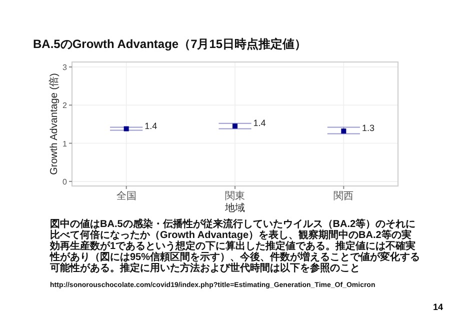 Image resolution: width=453 pixels, height=320 pixels. What do you see at coordinates (170, 44) in the screenshot?
I see `chart-title: BA.5のGrowth Advantage（7月15日時点推定値）` at bounding box center [170, 44].